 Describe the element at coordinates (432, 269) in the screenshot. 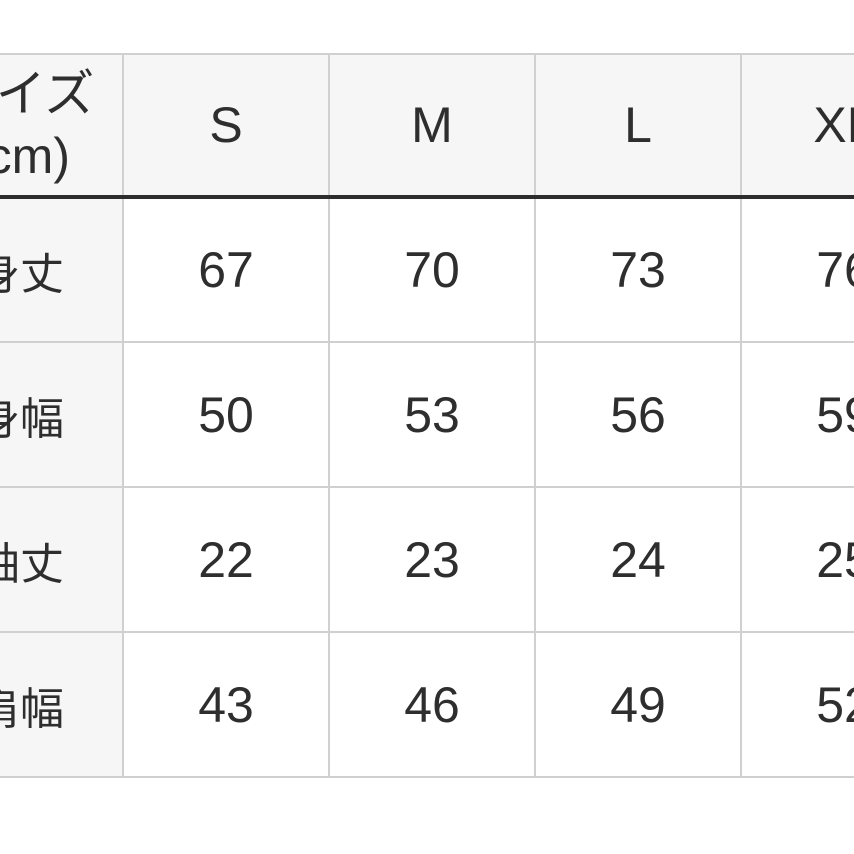

I see `cell-body-length-m: 70` at that location.